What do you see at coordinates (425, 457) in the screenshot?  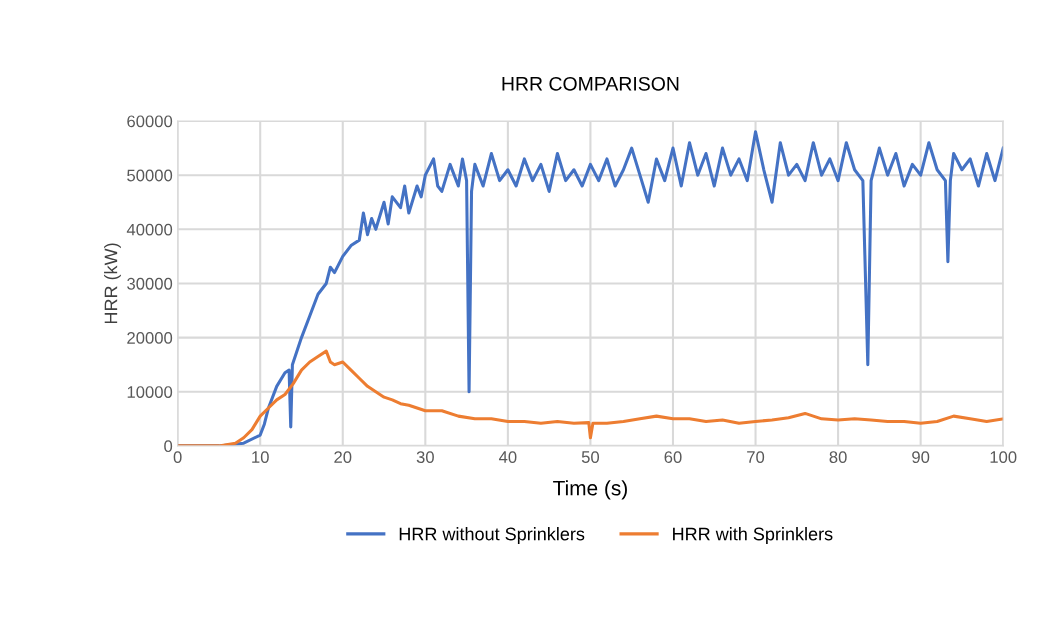 I see `x-tick-label: 30` at bounding box center [425, 457].